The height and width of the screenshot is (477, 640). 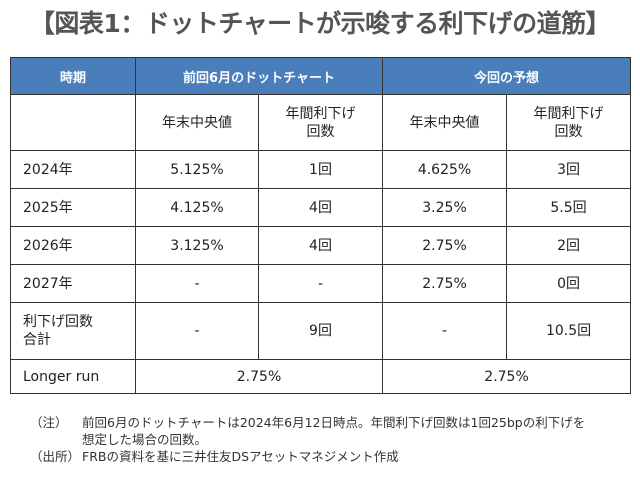 What do you see at coordinates (259, 376) in the screenshot?
I see `prev-longer-run-cell: 2.75%` at bounding box center [259, 376].